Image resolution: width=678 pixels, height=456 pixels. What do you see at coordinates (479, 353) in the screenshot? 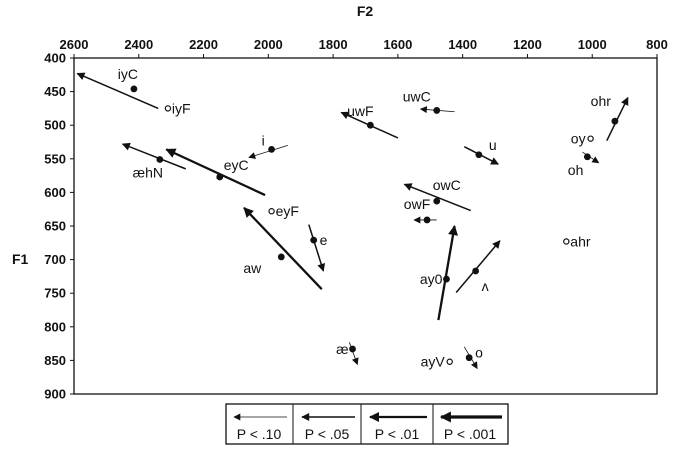
I see `vowel-label: o` at bounding box center [479, 353].